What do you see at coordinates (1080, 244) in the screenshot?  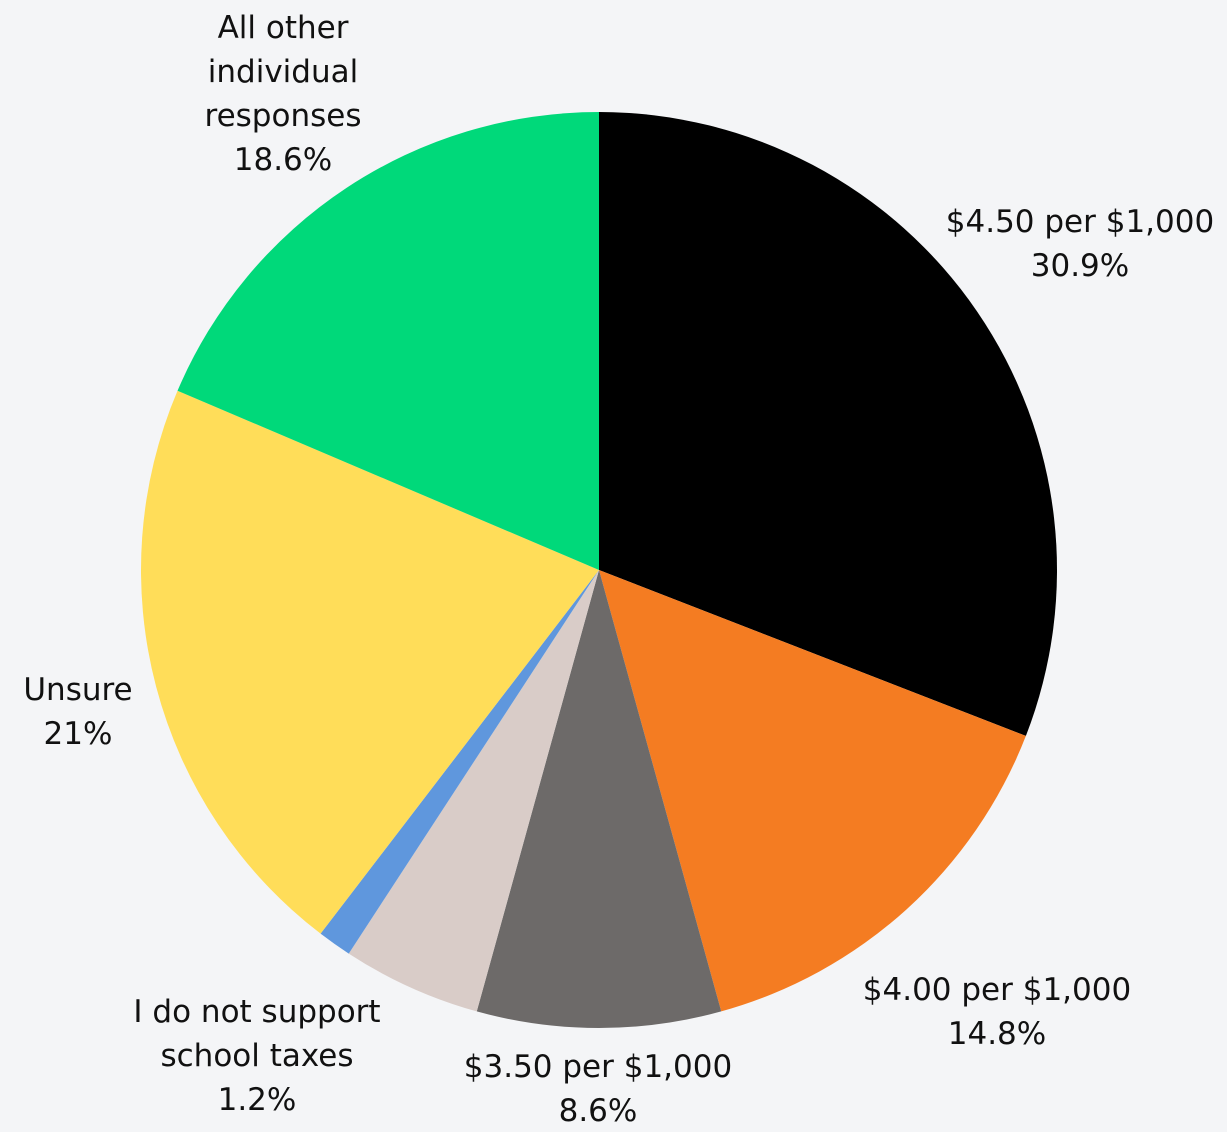 I see `pie-label-0: $4.50 per $1,000 30.9%` at bounding box center [1080, 244].